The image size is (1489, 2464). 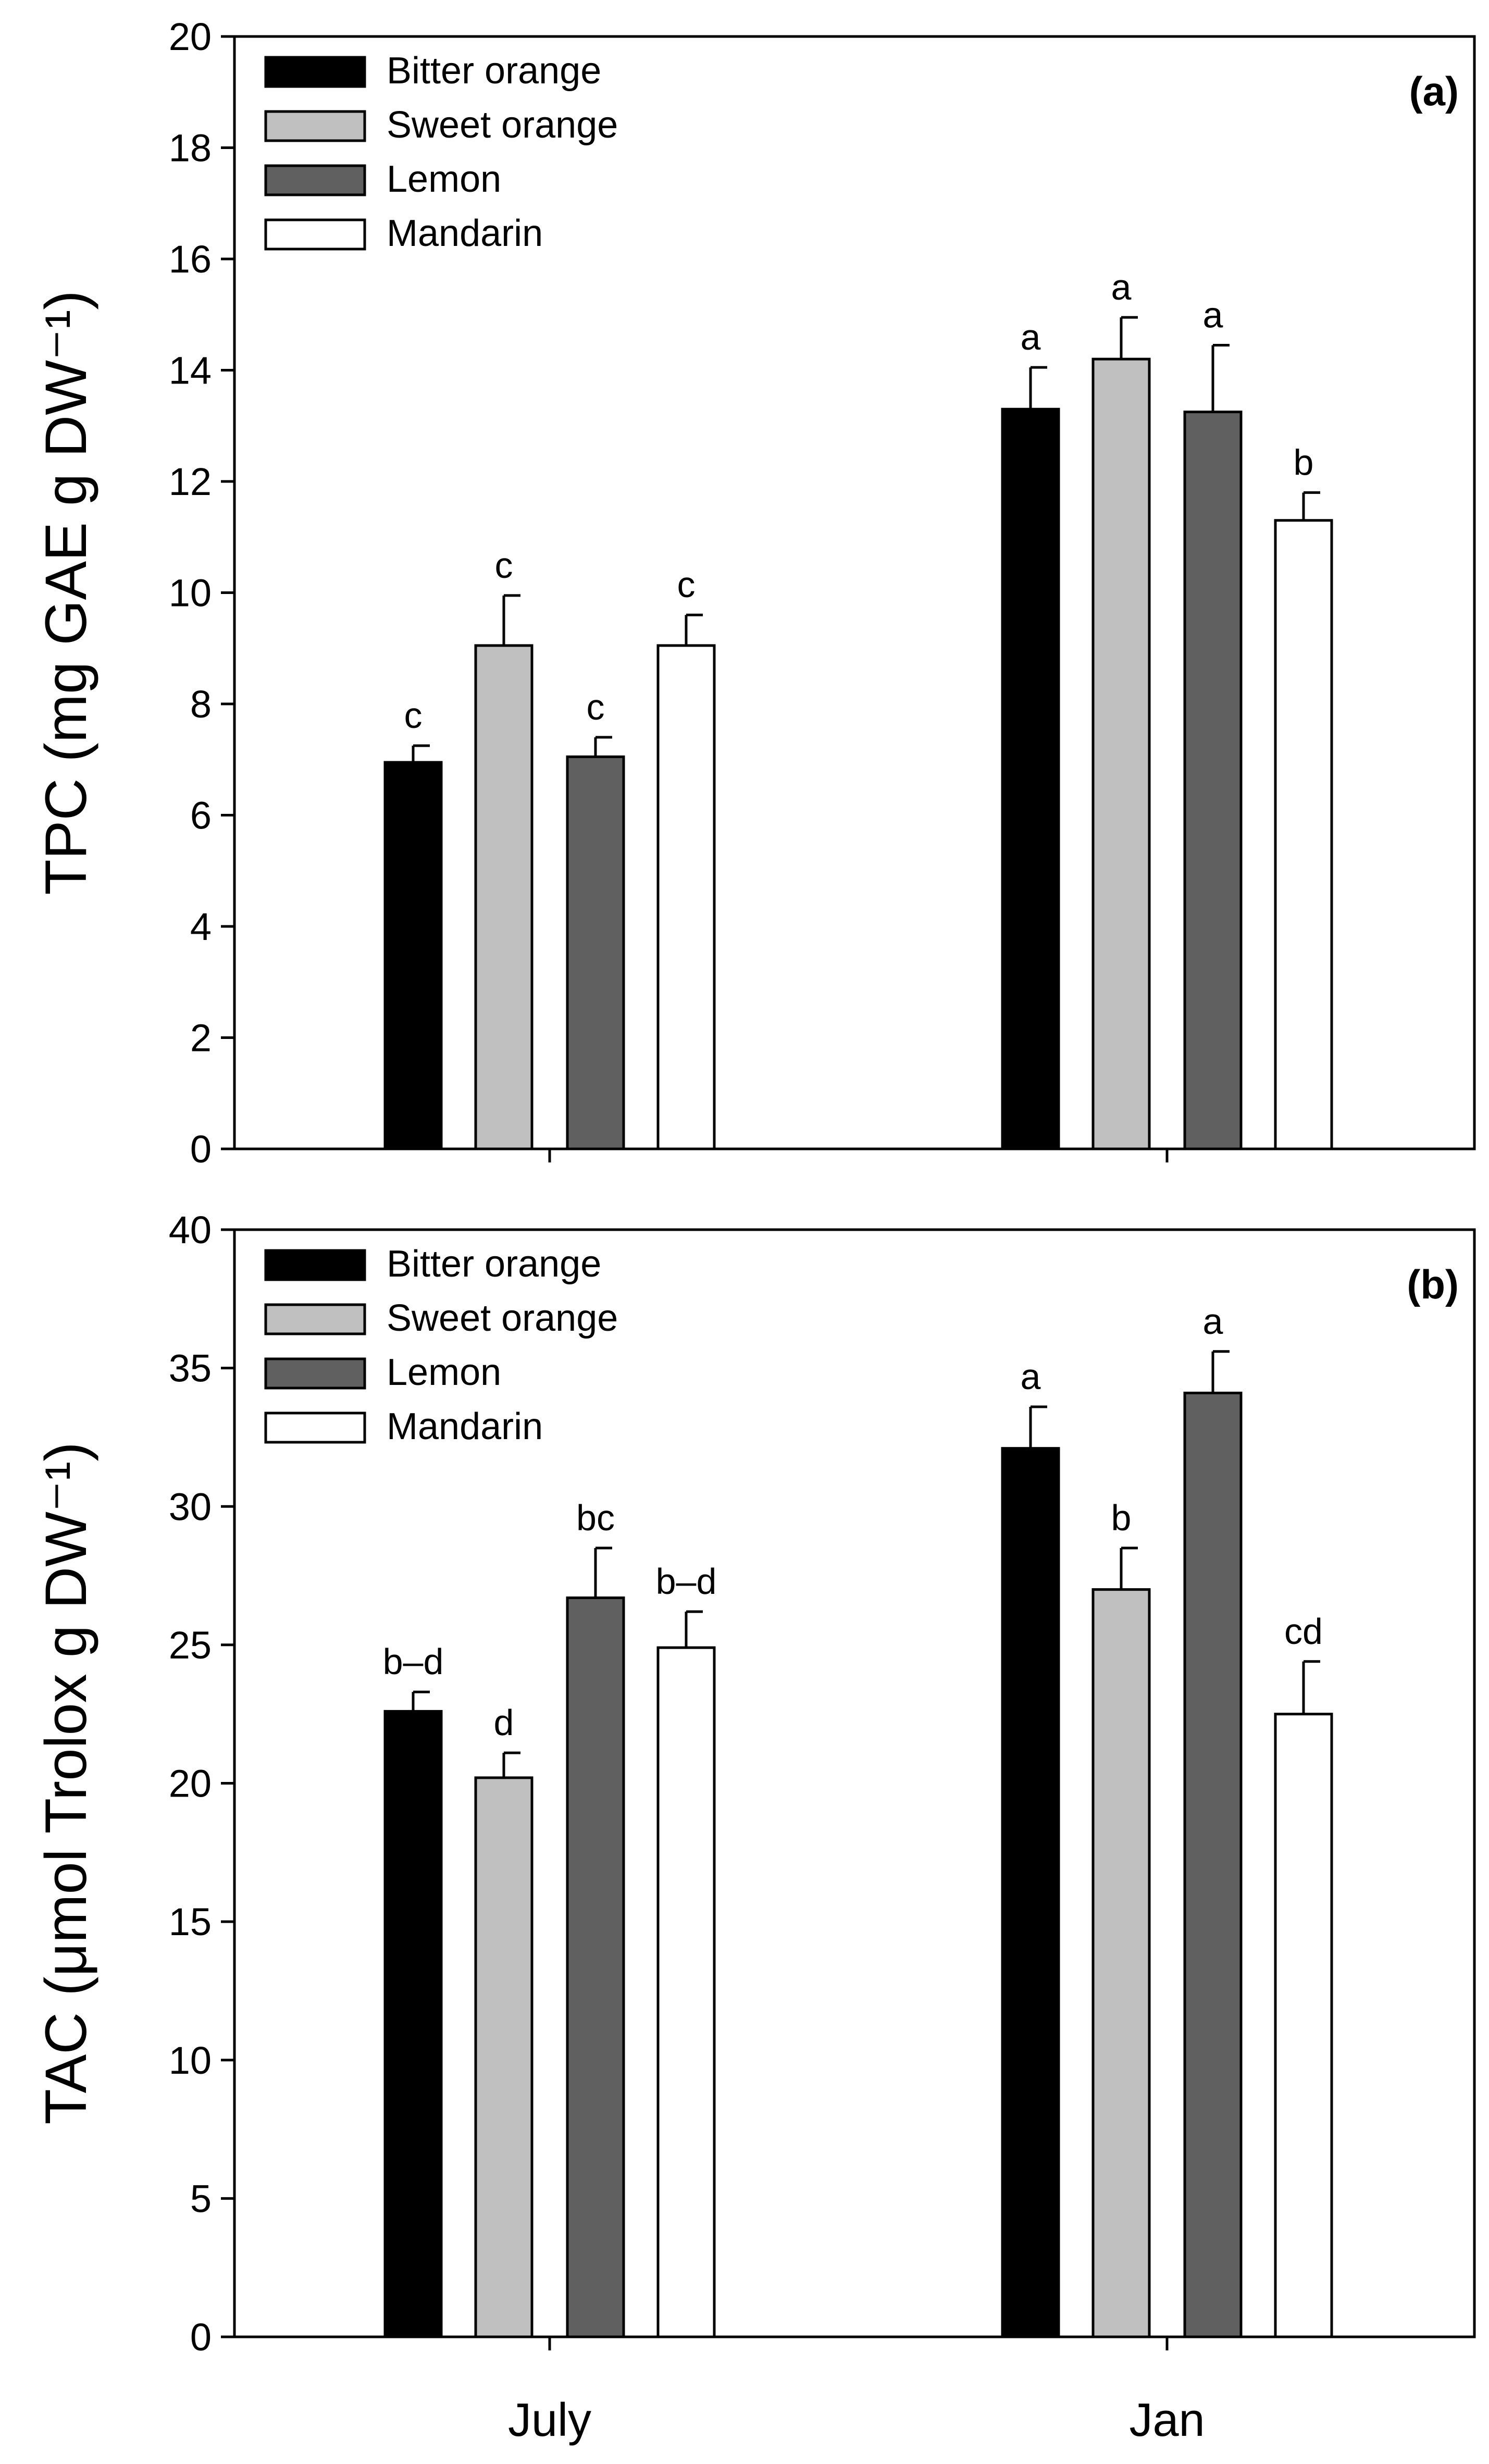 What do you see at coordinates (190, 1646) in the screenshot?
I see `y-tick-label: 25` at bounding box center [190, 1646].